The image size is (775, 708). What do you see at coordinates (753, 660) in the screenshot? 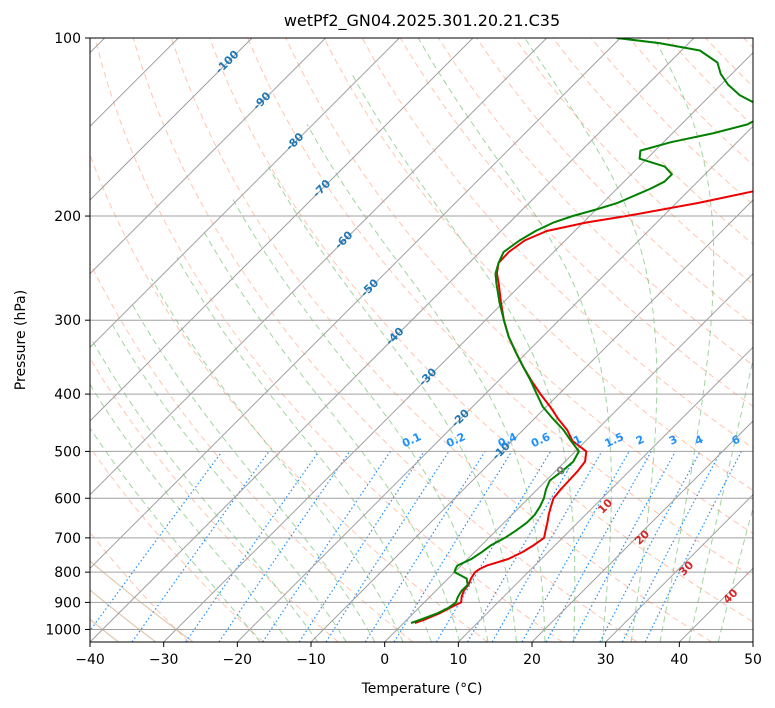
I see `x-tick-label: 50` at bounding box center [753, 660].